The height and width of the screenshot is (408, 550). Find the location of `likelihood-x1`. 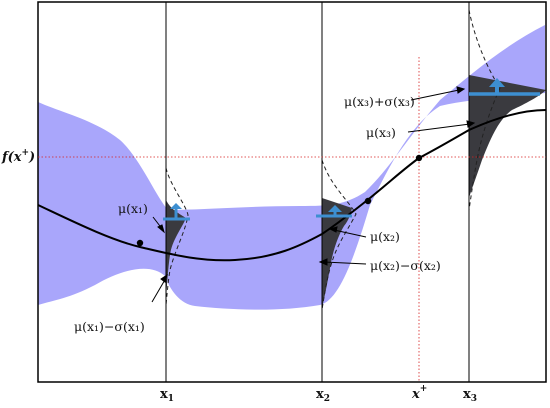

likelihood-x1 is located at coordinates (176, 250).